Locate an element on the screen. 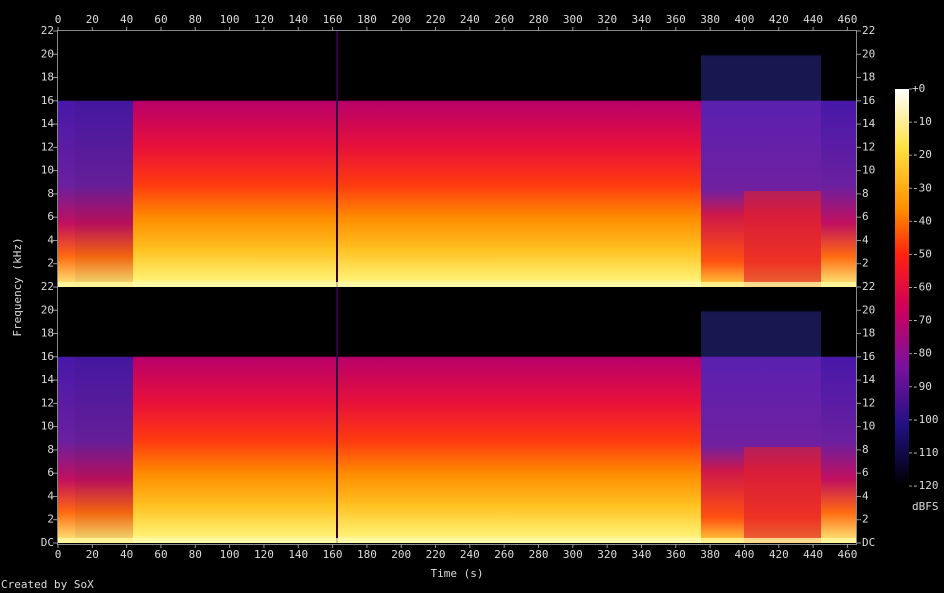 The height and width of the screenshot is (593, 944). colorbar-tick-label: -100 is located at coordinates (925, 419).